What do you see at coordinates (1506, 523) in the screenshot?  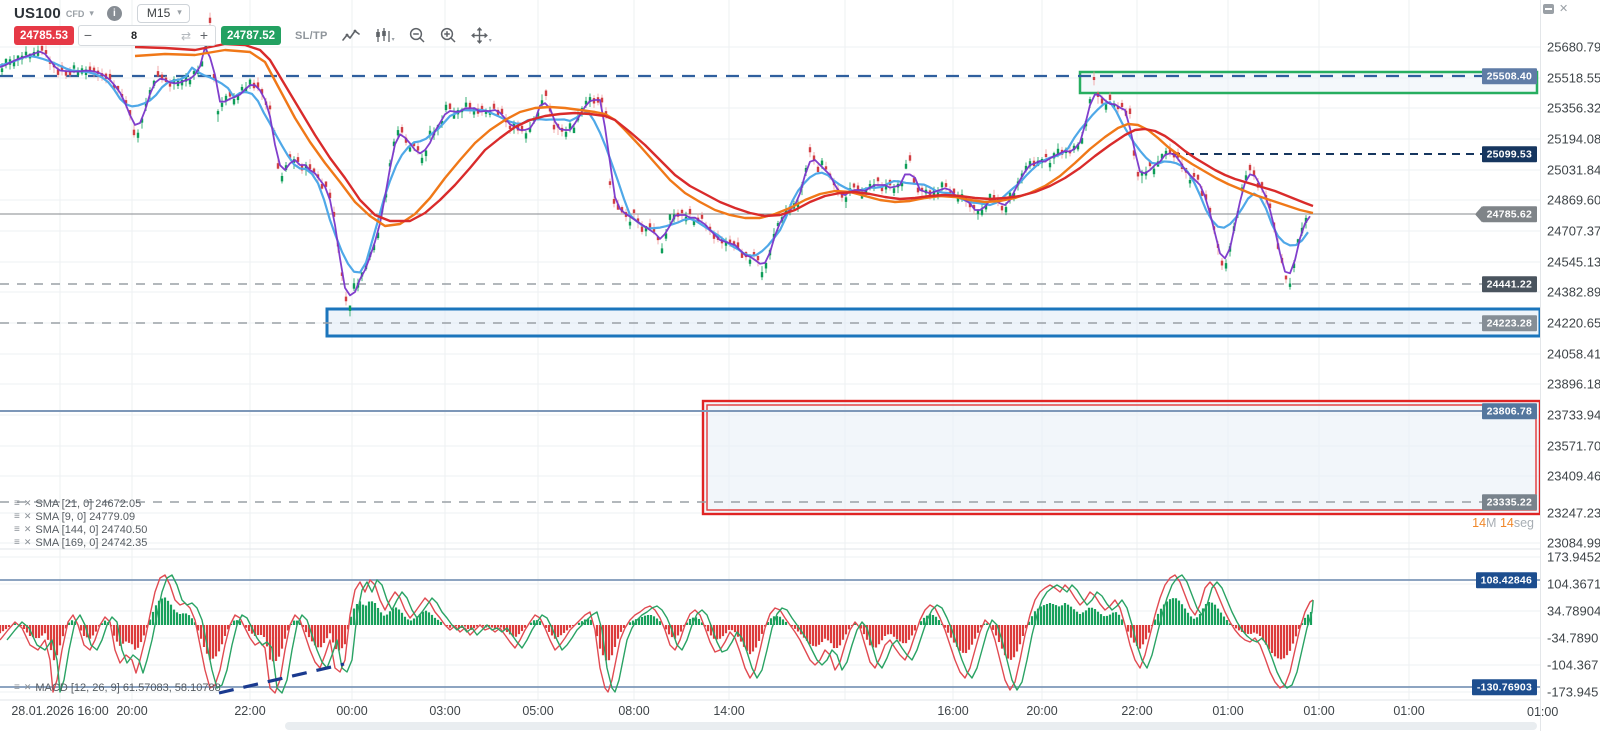 I see `countdown-seconds: 14` at bounding box center [1506, 523].